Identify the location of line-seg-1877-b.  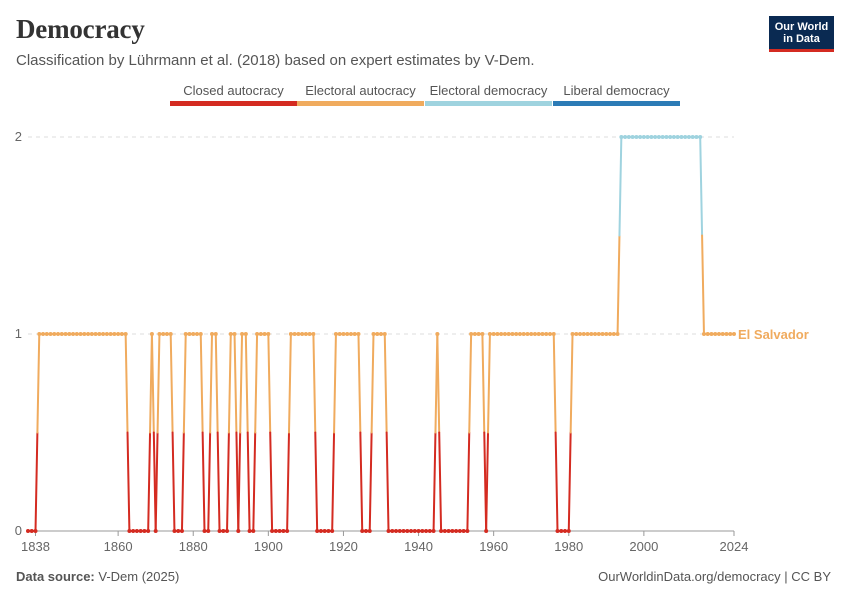
(184, 383).